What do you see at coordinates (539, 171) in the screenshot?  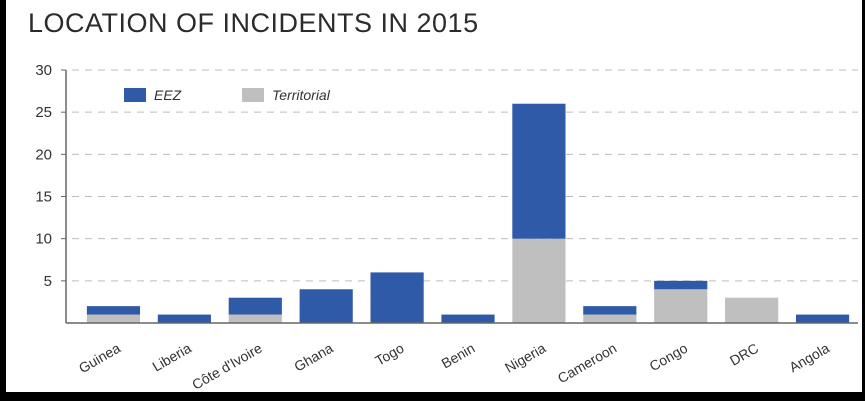 I see `bar-eez-nigeria` at bounding box center [539, 171].